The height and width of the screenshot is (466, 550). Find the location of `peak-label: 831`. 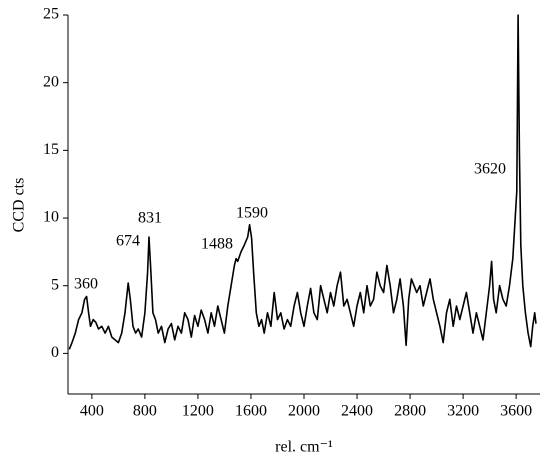

peak-label: 831 is located at coordinates (150, 218).